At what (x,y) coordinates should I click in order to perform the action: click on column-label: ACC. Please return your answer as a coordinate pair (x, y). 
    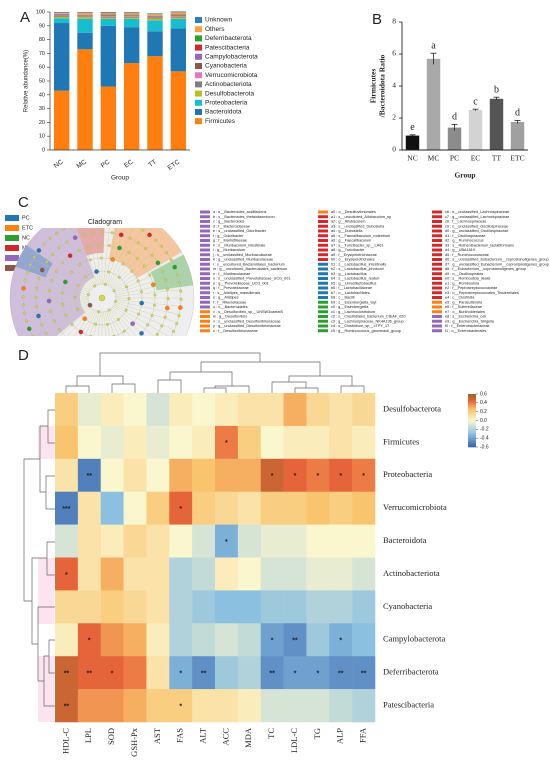
    Looking at the image, I should click on (225, 737).